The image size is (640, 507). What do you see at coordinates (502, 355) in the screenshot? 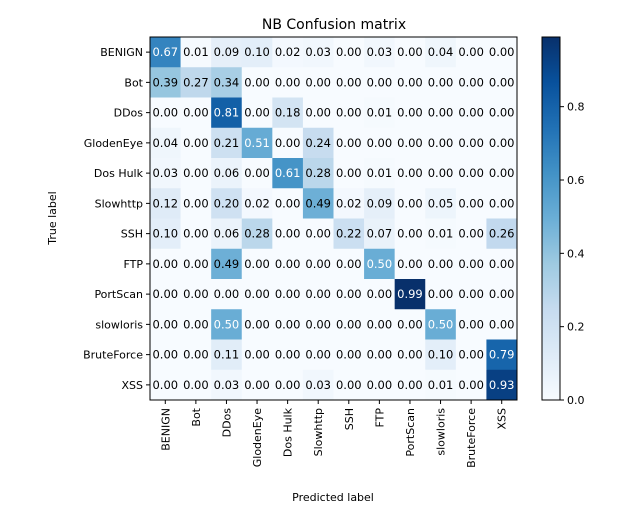
I see `cell-value-label: 0.79` at bounding box center [502, 355].